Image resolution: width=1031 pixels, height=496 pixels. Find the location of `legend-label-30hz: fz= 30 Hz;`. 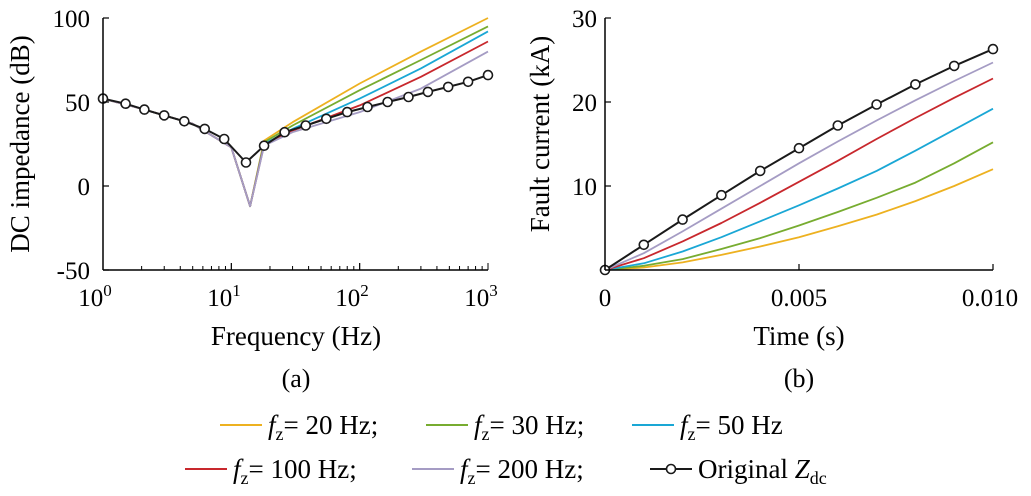

legend-label-30hz: fz= 30 Hz; is located at coordinates (529, 427).